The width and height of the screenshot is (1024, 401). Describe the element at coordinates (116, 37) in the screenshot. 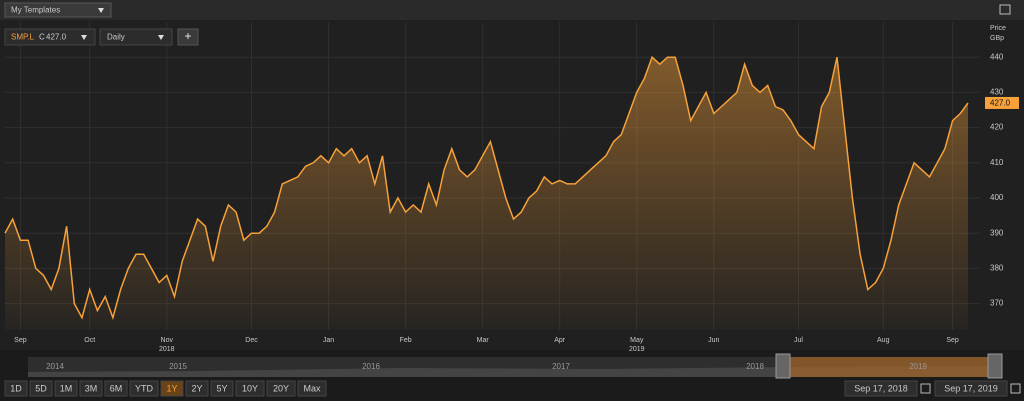

I see `interval: Daily` at that location.